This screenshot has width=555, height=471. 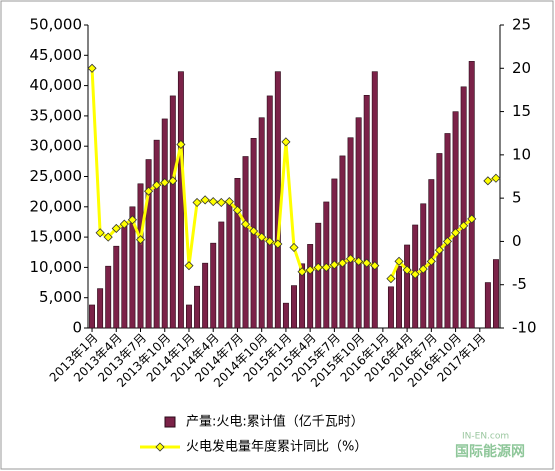 I want to click on legend-label: 火电发电量年度累计同比（%）, so click(x=276, y=447).